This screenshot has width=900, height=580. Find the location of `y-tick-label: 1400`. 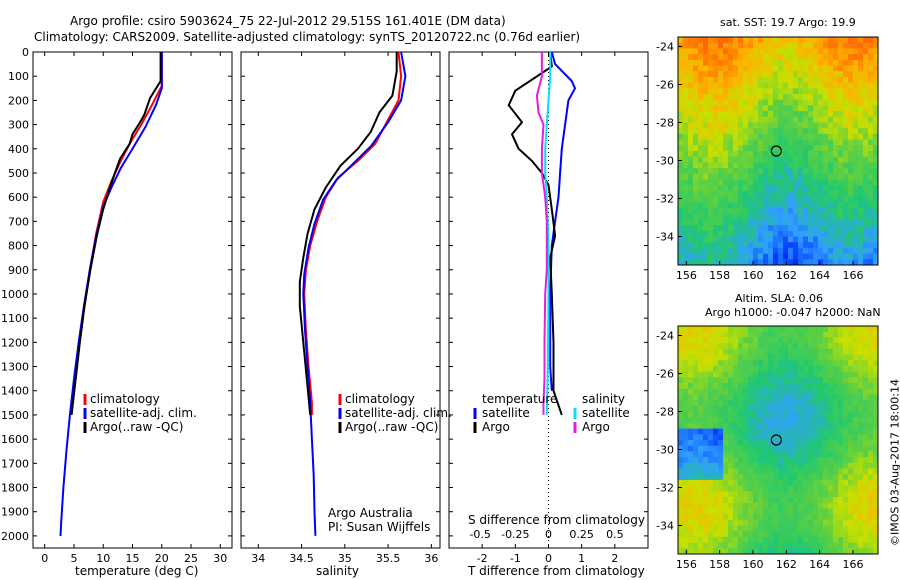

y-tick-label: 1400 is located at coordinates (15, 391).